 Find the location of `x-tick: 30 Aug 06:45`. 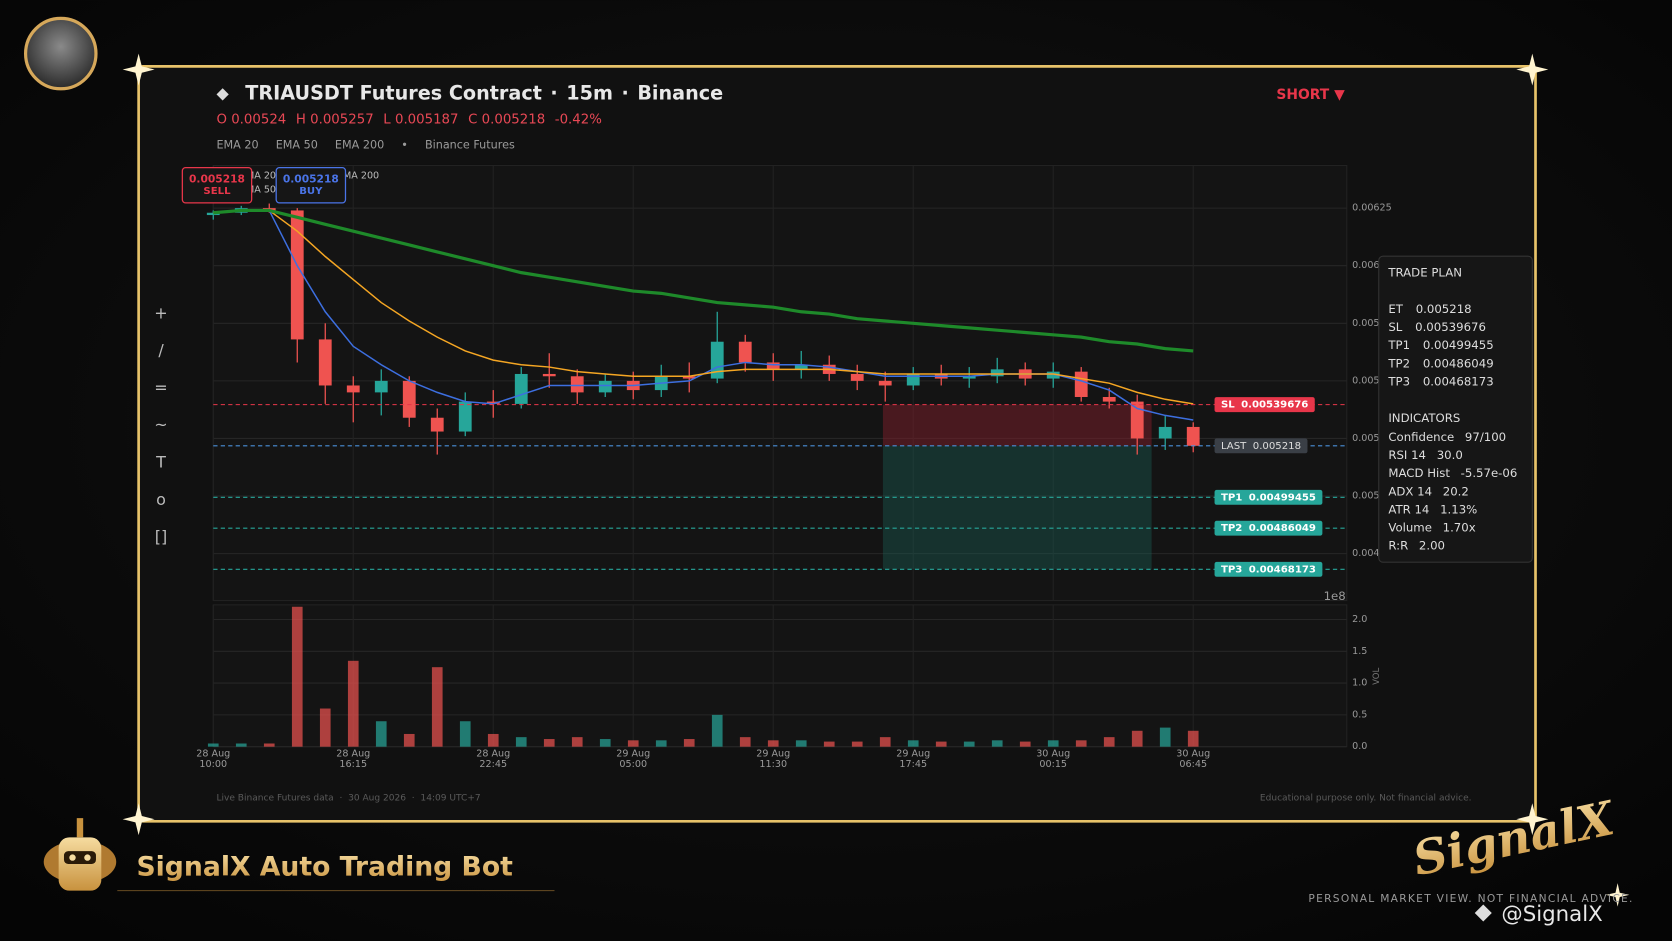

x-tick: 30 Aug 06:45 is located at coordinates (1193, 759).